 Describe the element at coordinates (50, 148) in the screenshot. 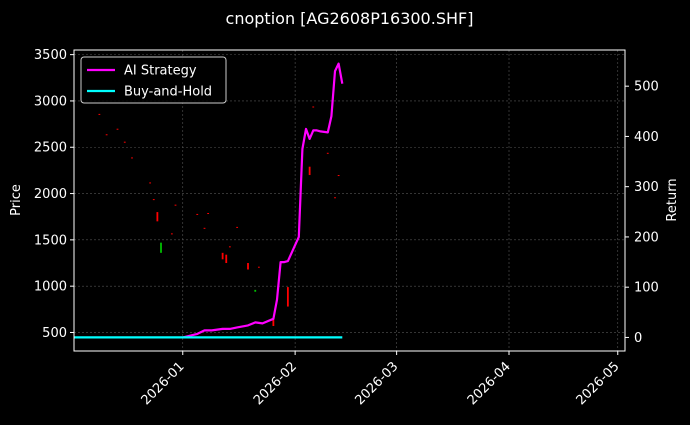

I see `y-left-tick-label: 2500` at that location.